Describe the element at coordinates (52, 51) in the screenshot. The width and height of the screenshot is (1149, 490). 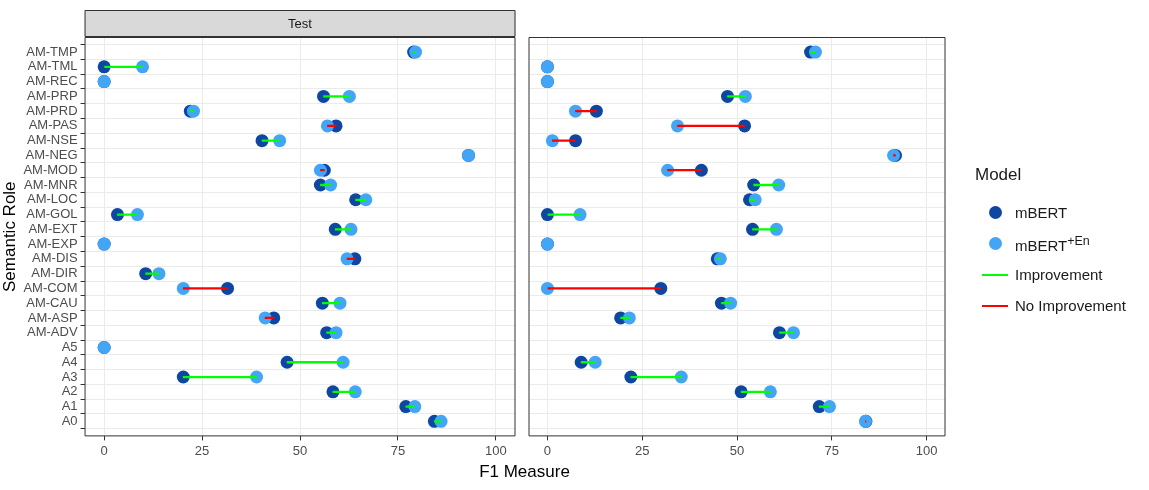
I see `y-tick-label: AM-TMP` at that location.